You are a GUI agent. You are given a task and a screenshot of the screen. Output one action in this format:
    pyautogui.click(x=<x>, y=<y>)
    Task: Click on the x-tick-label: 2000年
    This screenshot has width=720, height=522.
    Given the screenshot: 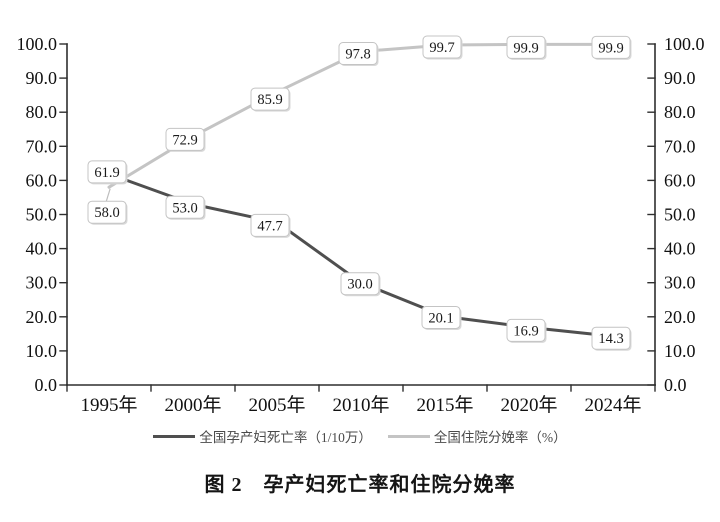 What is the action you would take?
    pyautogui.click(x=192, y=405)
    